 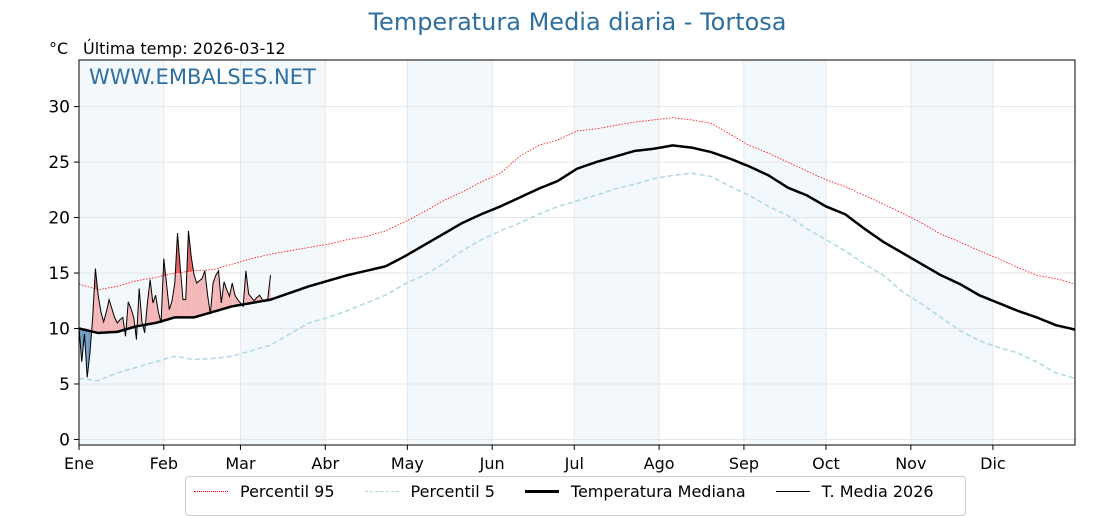 What do you see at coordinates (64, 385) in the screenshot?
I see `y-tick-label: 5` at bounding box center [64, 385].